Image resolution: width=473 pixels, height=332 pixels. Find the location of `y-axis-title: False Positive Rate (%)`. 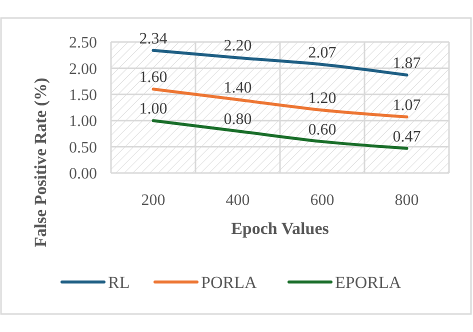

y-axis-title: False Positive Rate (%) is located at coordinates (40, 163).